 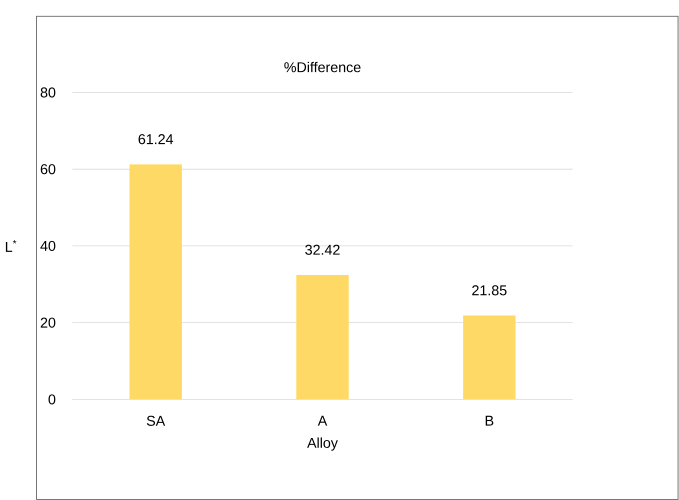 What do you see at coordinates (322, 443) in the screenshot?
I see `x-axis-title: Alloy` at bounding box center [322, 443].